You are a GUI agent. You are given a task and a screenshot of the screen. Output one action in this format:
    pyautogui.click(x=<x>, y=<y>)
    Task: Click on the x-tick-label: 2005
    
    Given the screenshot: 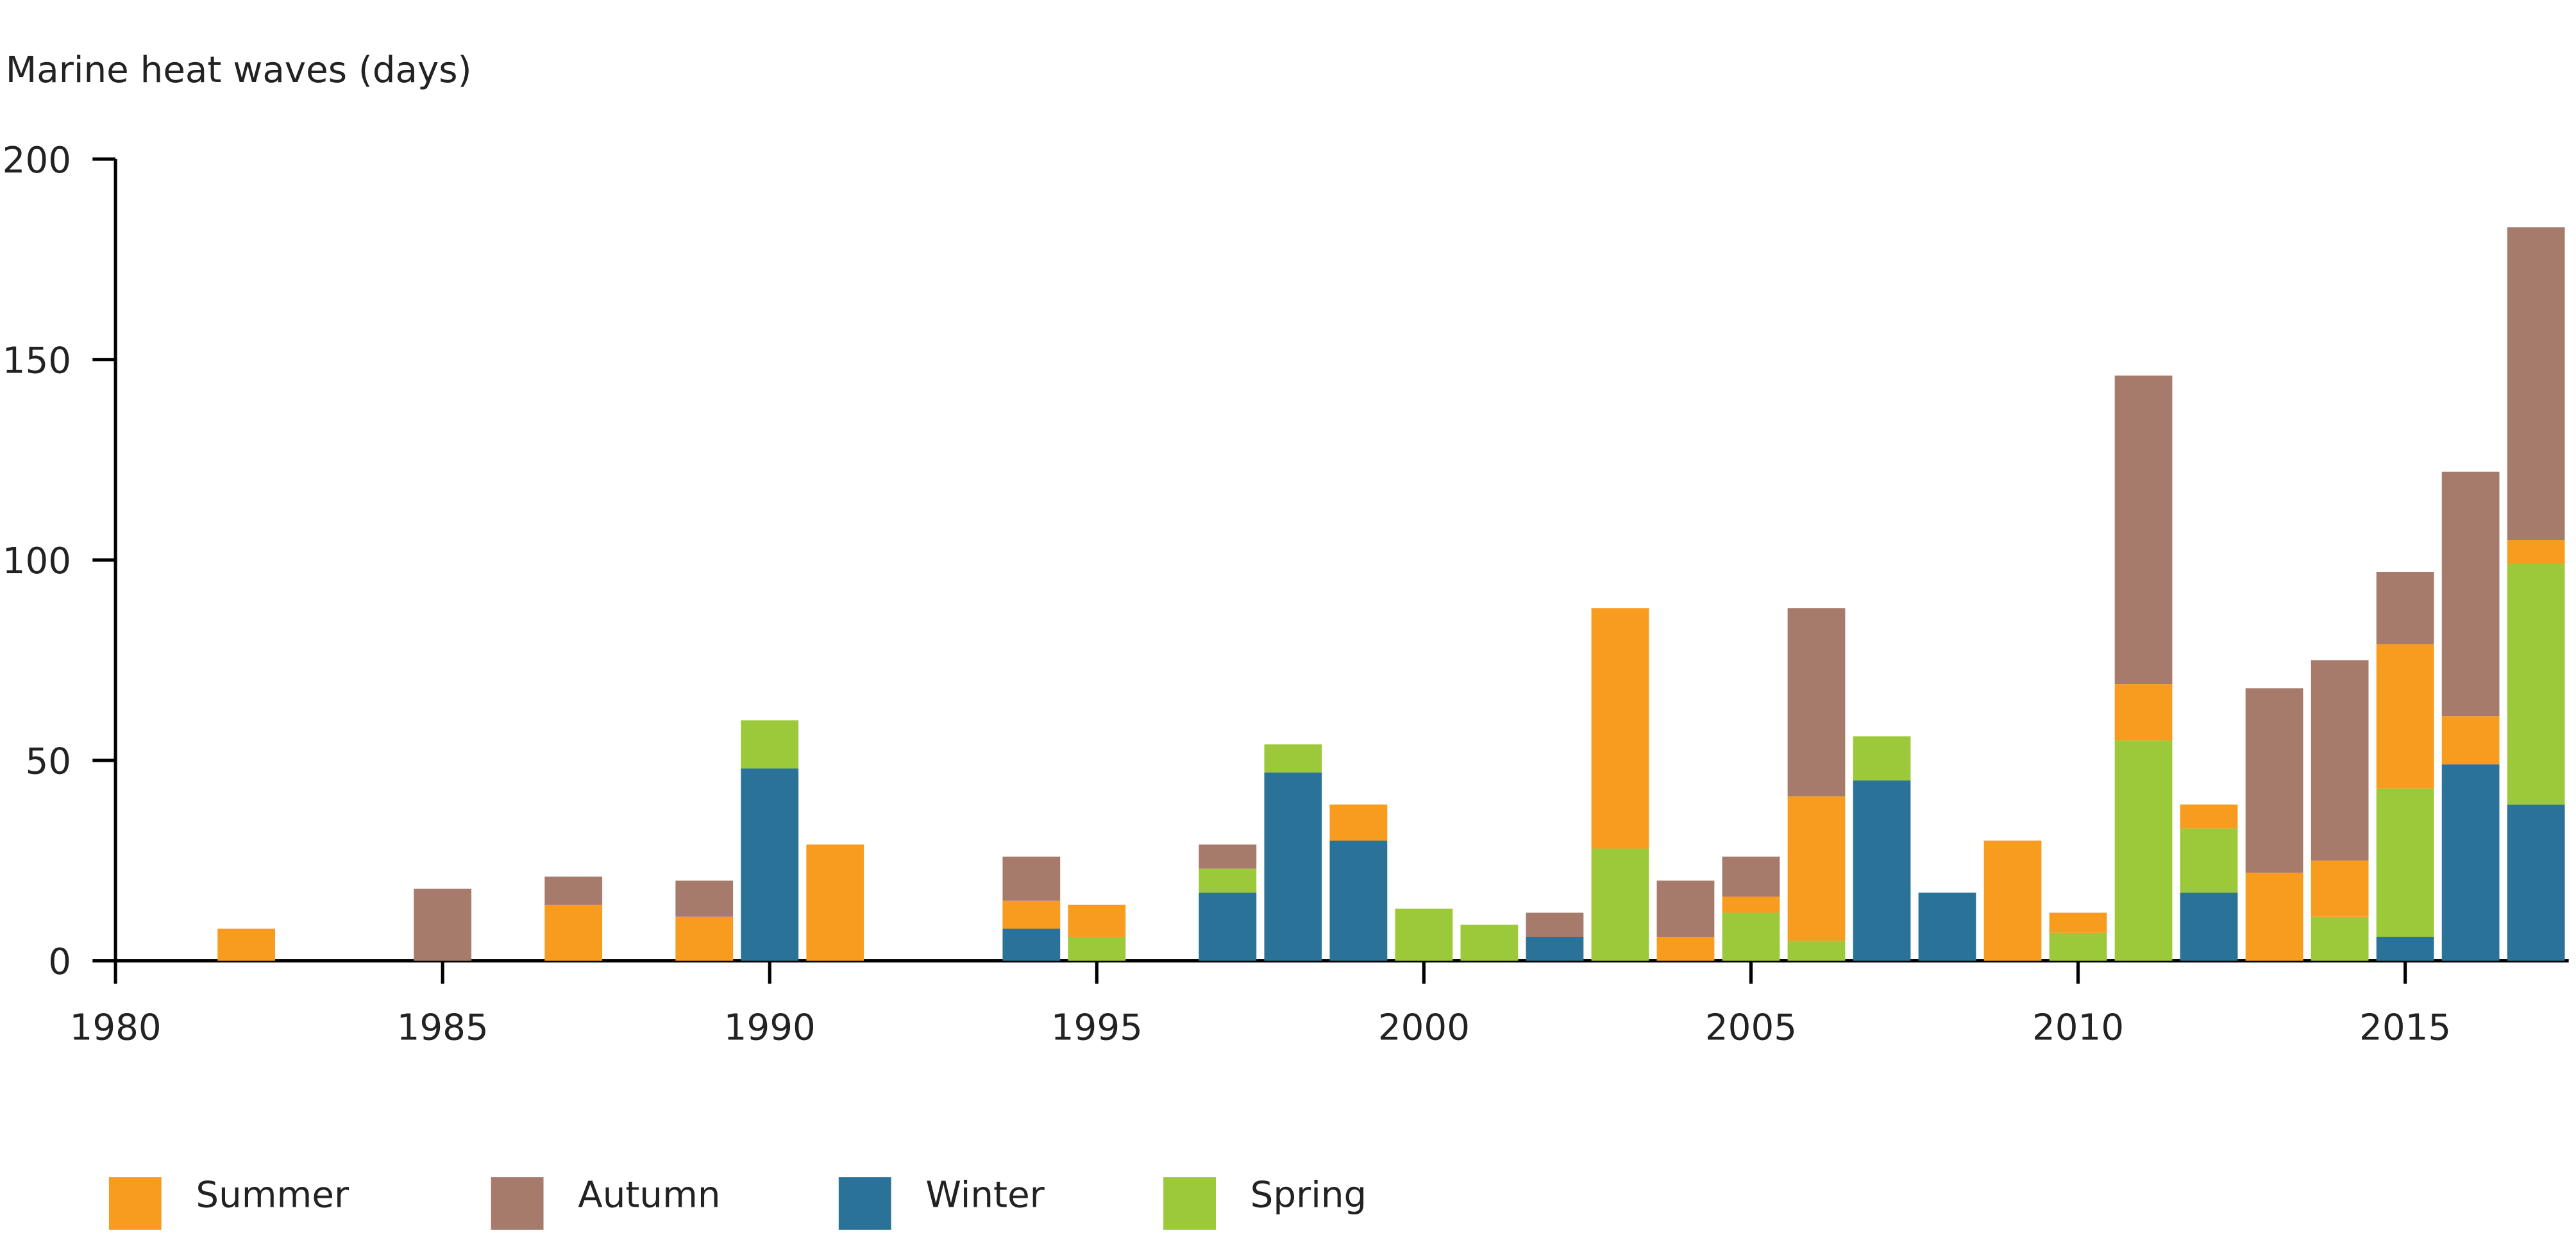 What is the action you would take?
    pyautogui.click(x=1751, y=1028)
    